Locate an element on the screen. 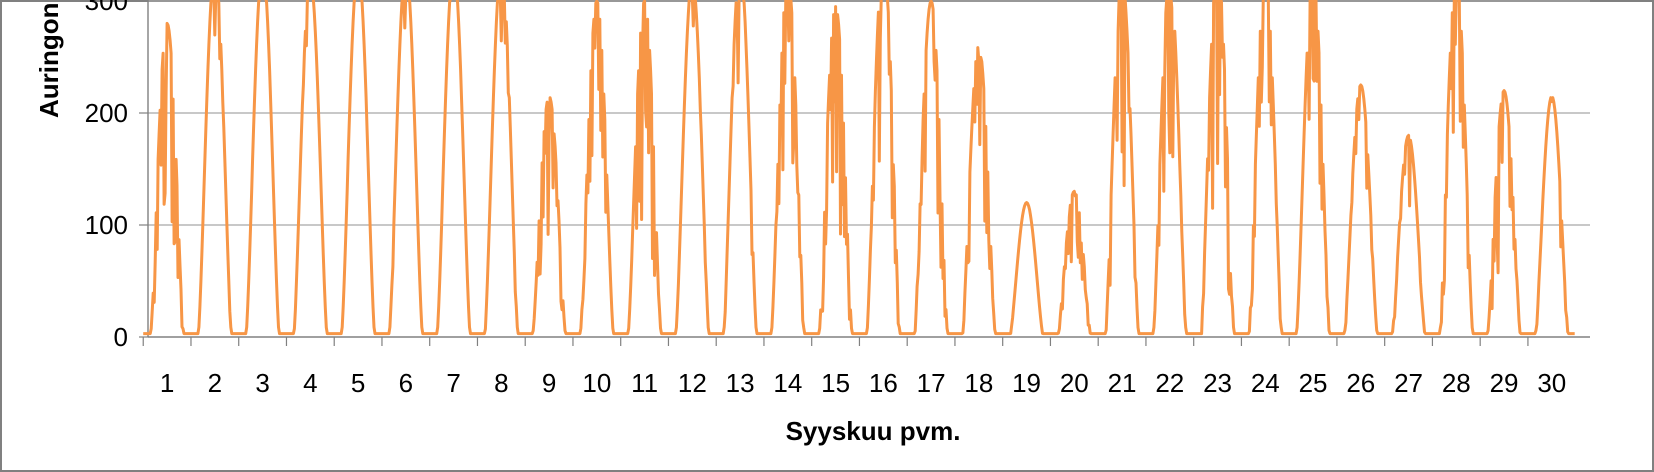 The height and width of the screenshot is (472, 1654). x-tick-label-20: 20 is located at coordinates (1074, 383).